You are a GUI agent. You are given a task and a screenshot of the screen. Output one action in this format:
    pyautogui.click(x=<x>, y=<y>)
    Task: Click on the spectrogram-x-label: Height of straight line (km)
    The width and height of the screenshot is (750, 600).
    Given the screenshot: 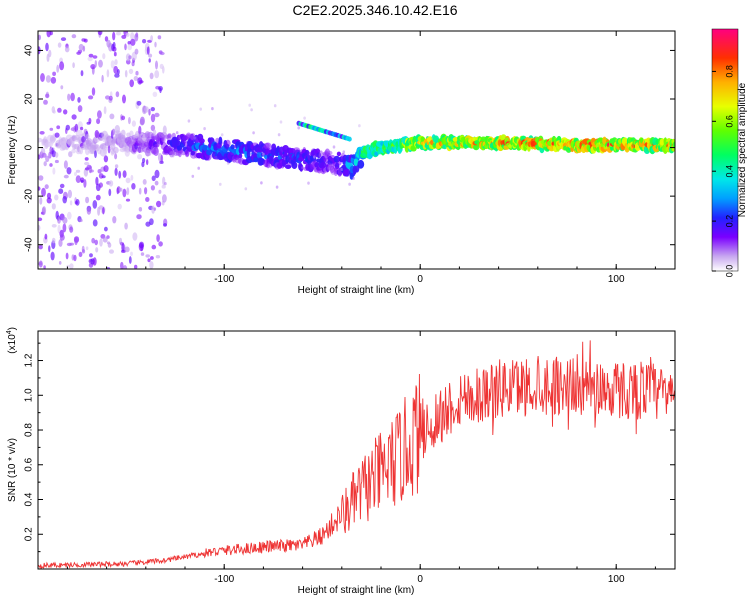 What is the action you would take?
    pyautogui.click(x=356, y=290)
    